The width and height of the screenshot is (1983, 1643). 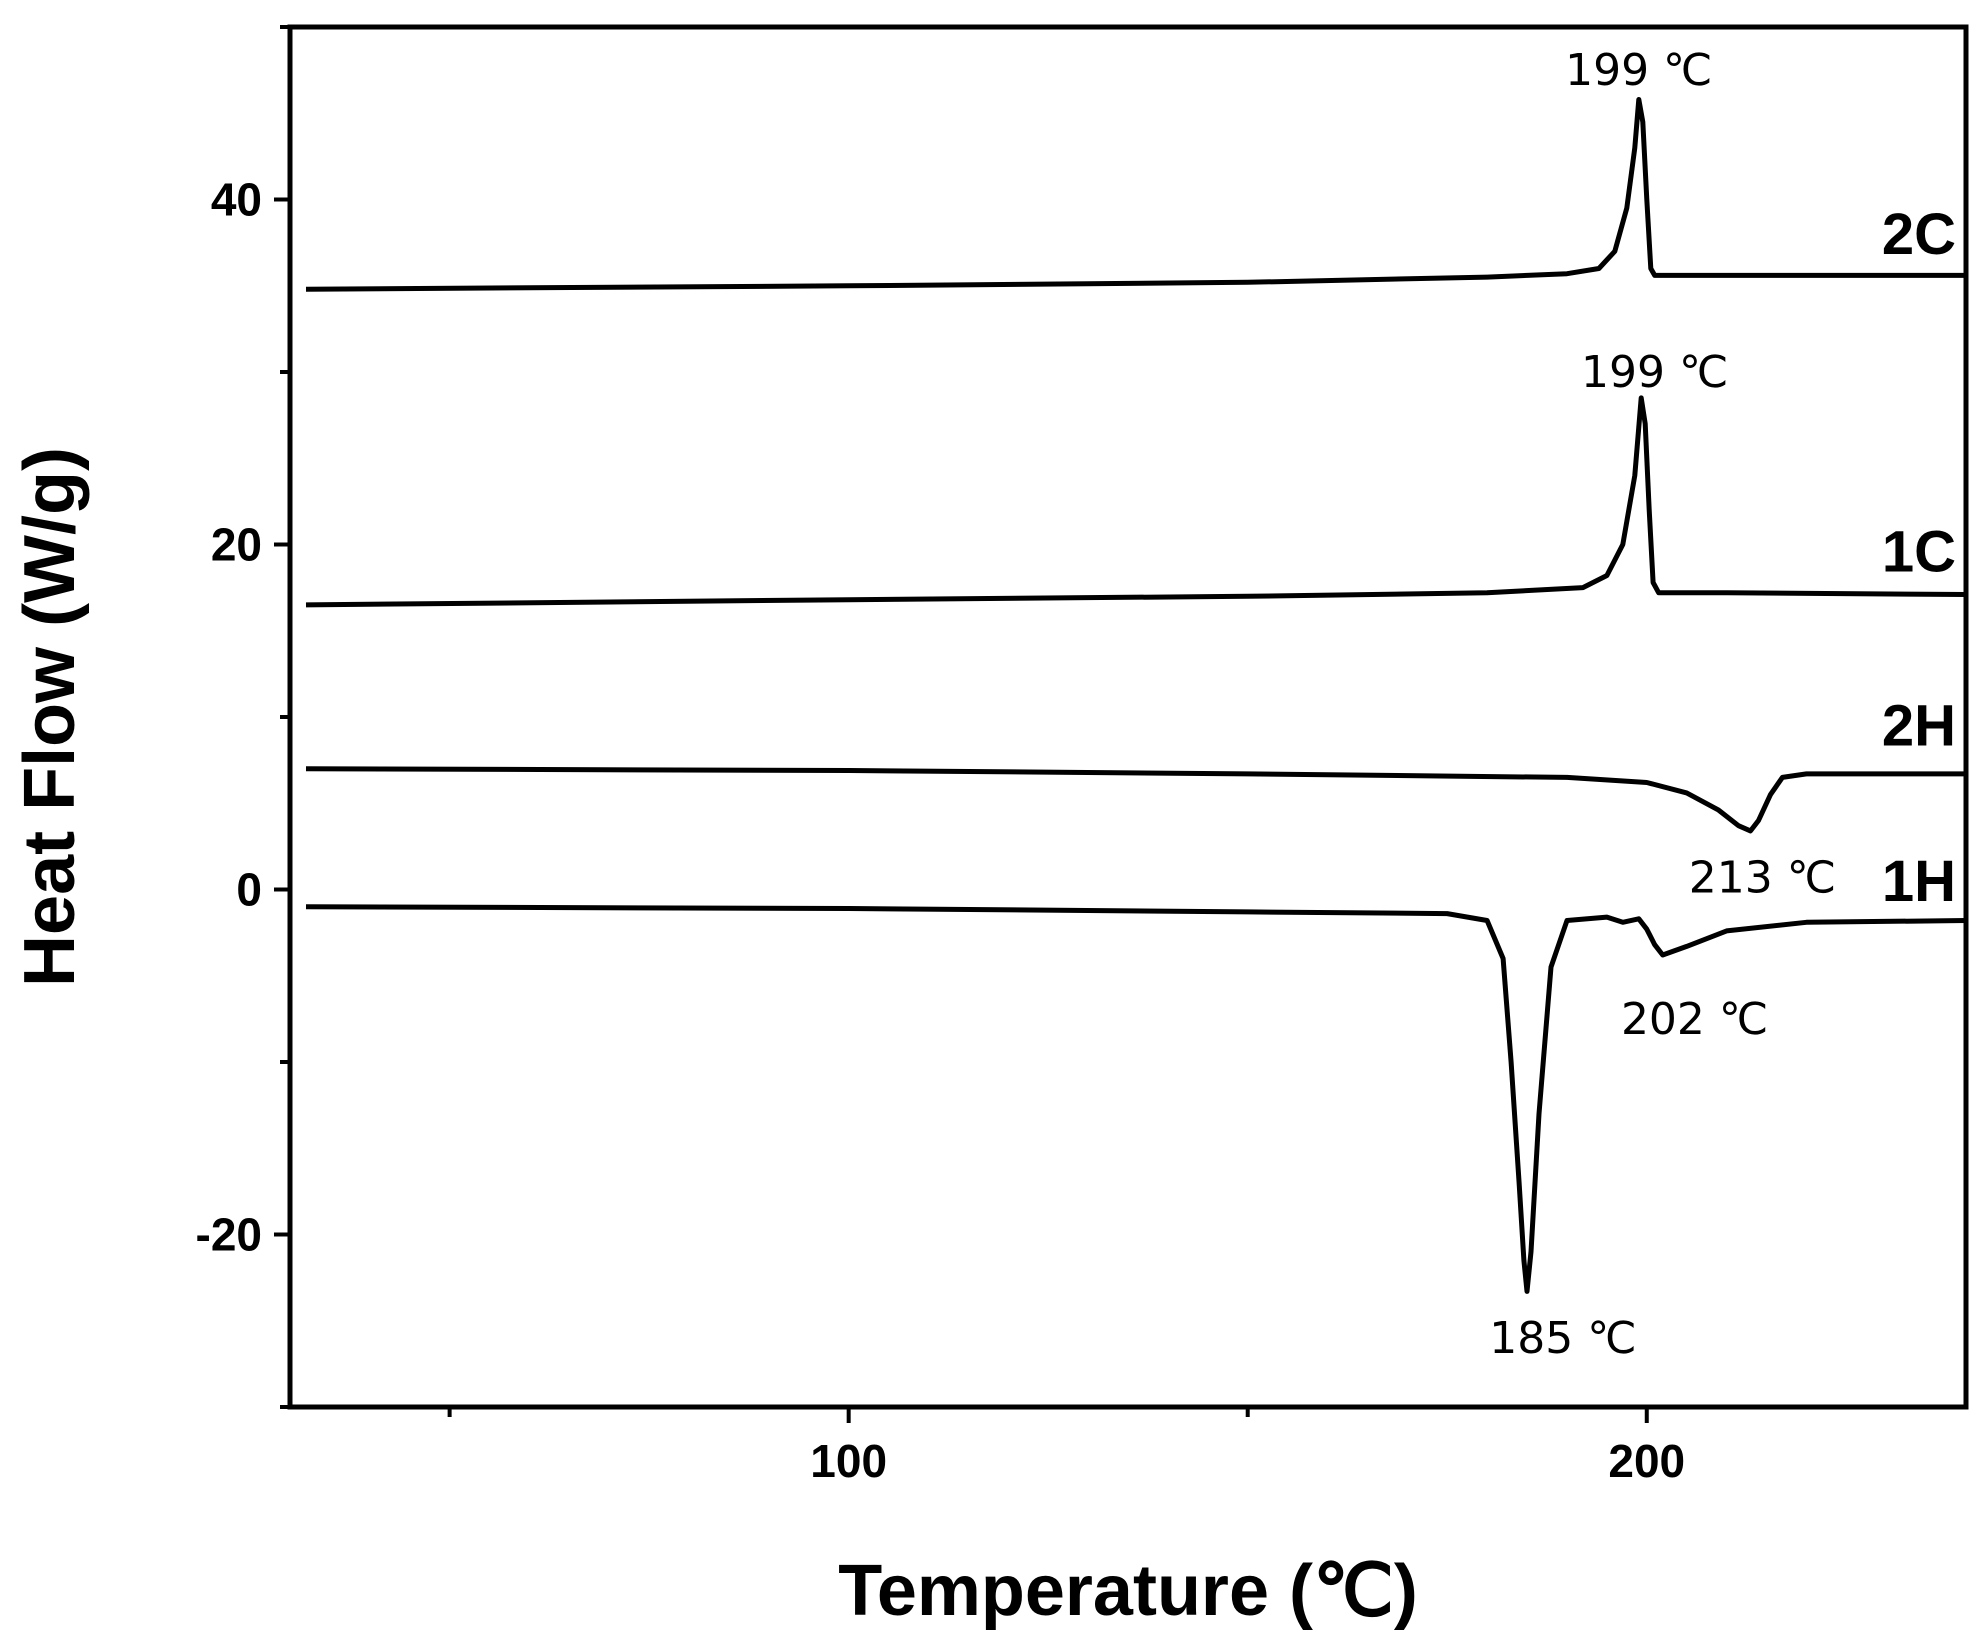 What do you see at coordinates (243, 717) in the screenshot?
I see `y-axis-ticks: -20 0 20 40` at bounding box center [243, 717].